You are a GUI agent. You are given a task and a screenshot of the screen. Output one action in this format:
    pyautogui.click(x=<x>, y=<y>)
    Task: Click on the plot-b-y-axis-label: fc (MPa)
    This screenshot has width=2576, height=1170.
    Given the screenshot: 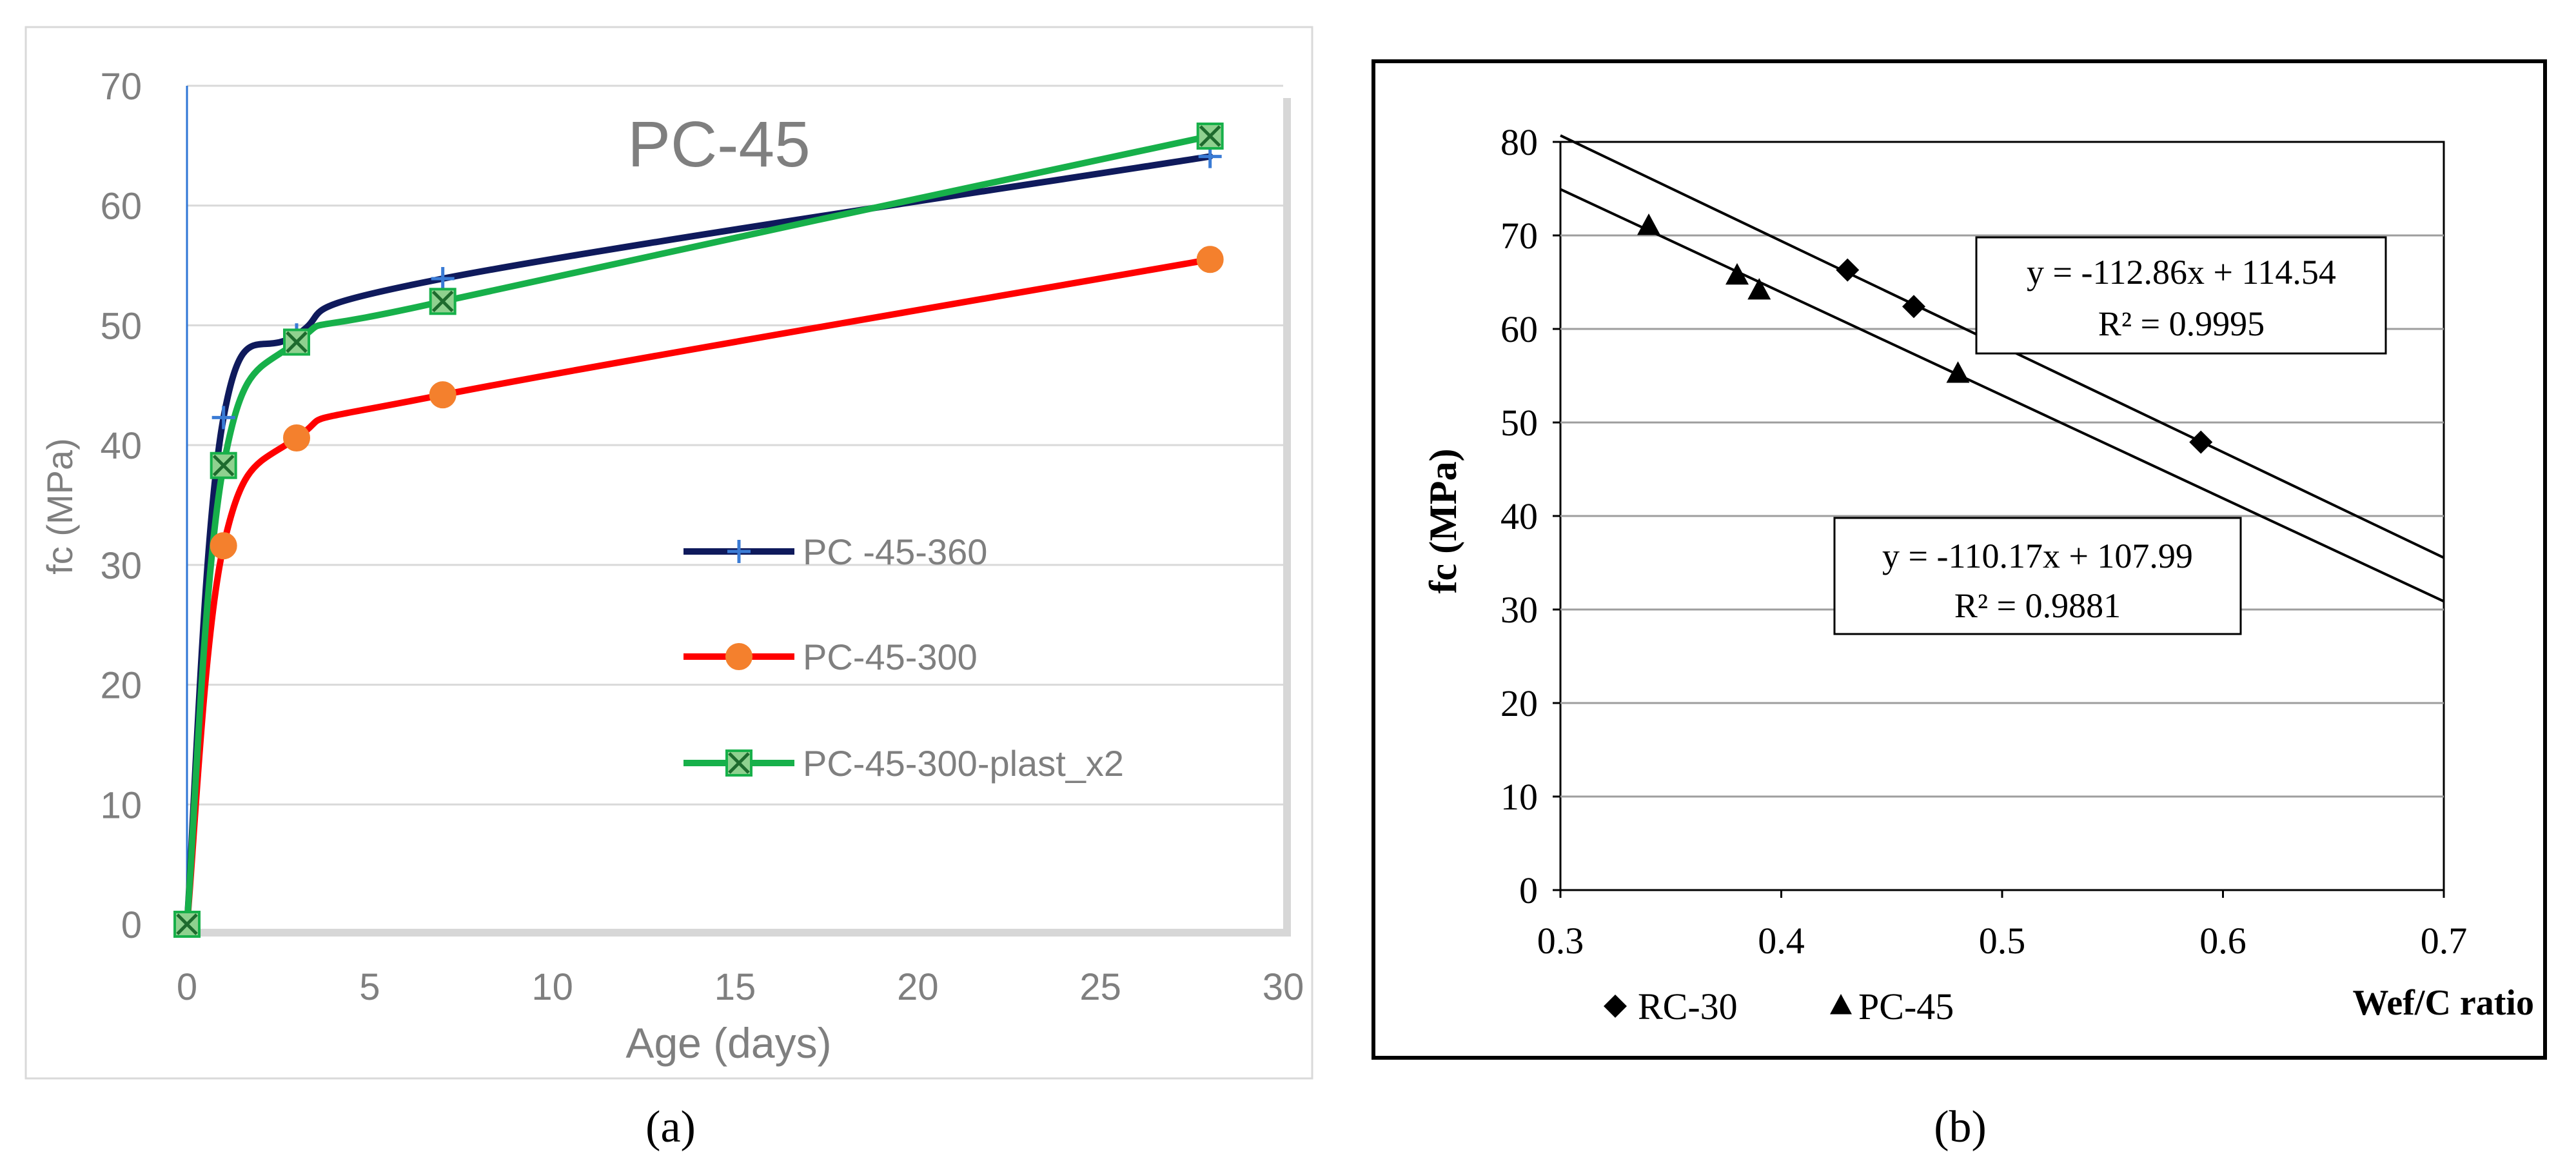 What is the action you would take?
    pyautogui.click(x=1443, y=521)
    